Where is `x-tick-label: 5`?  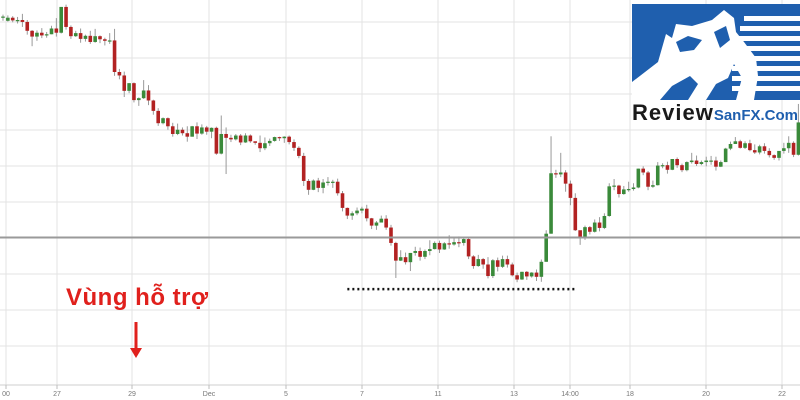 x-tick-label: 5 is located at coordinates (286, 394).